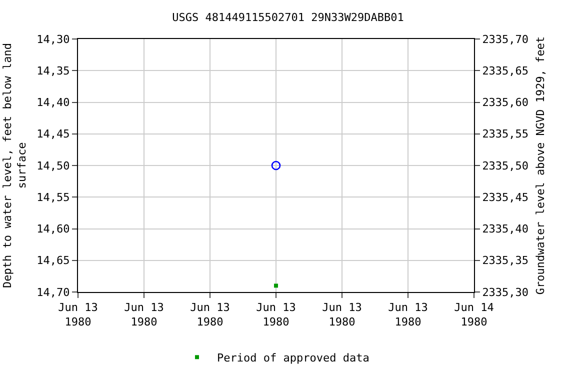 The height and width of the screenshot is (384, 576). Describe the element at coordinates (505, 103) in the screenshot. I see `y2-tick-label: 2335,60` at that location.